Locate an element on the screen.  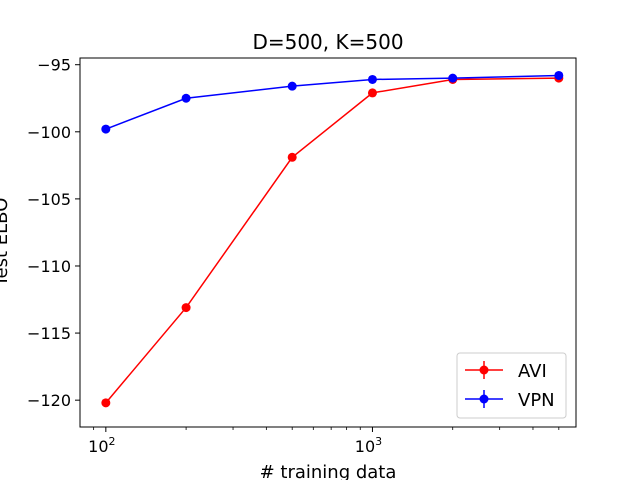
legend-label-avi: AVI is located at coordinates (532, 371).